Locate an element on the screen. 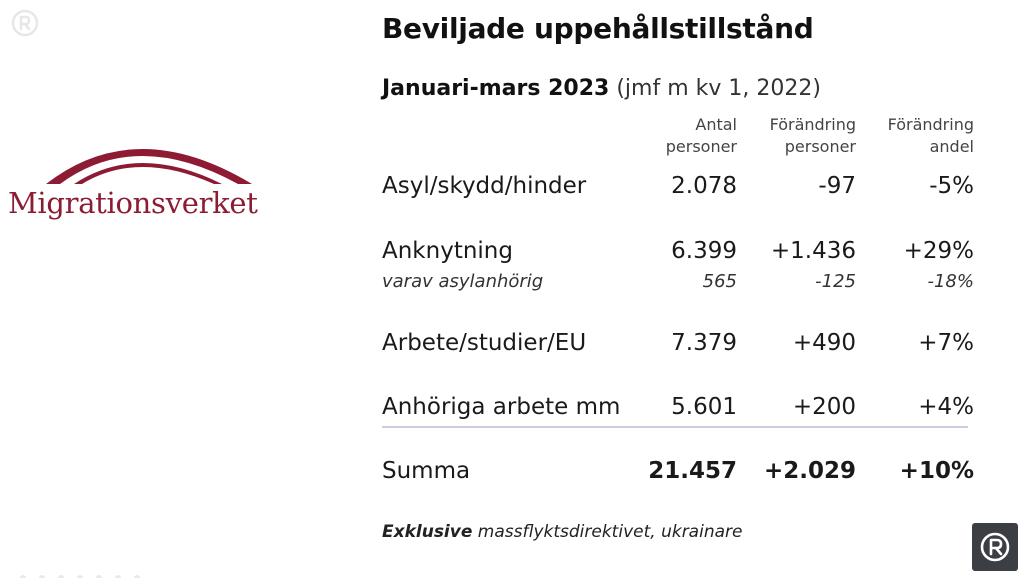  row-antal: 2.078 is located at coordinates (704, 186).